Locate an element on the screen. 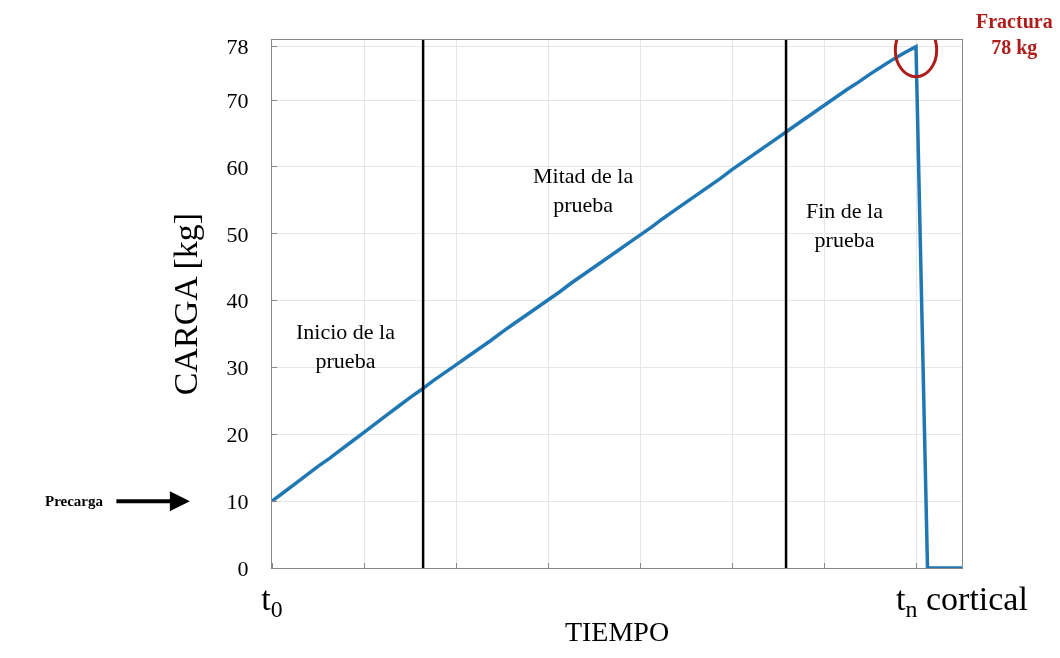 The height and width of the screenshot is (658, 1060). x-tick-label: t$_{0}$ is located at coordinates (272, 600).